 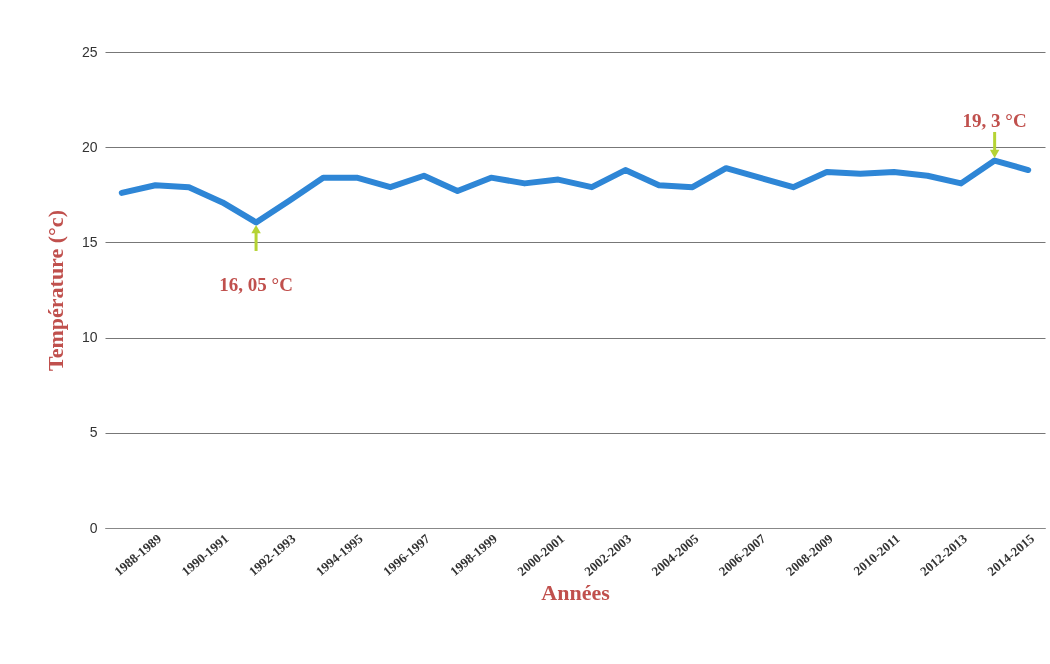 What do you see at coordinates (89, 241) in the screenshot?
I see `y-tick-label: 15` at bounding box center [89, 241].